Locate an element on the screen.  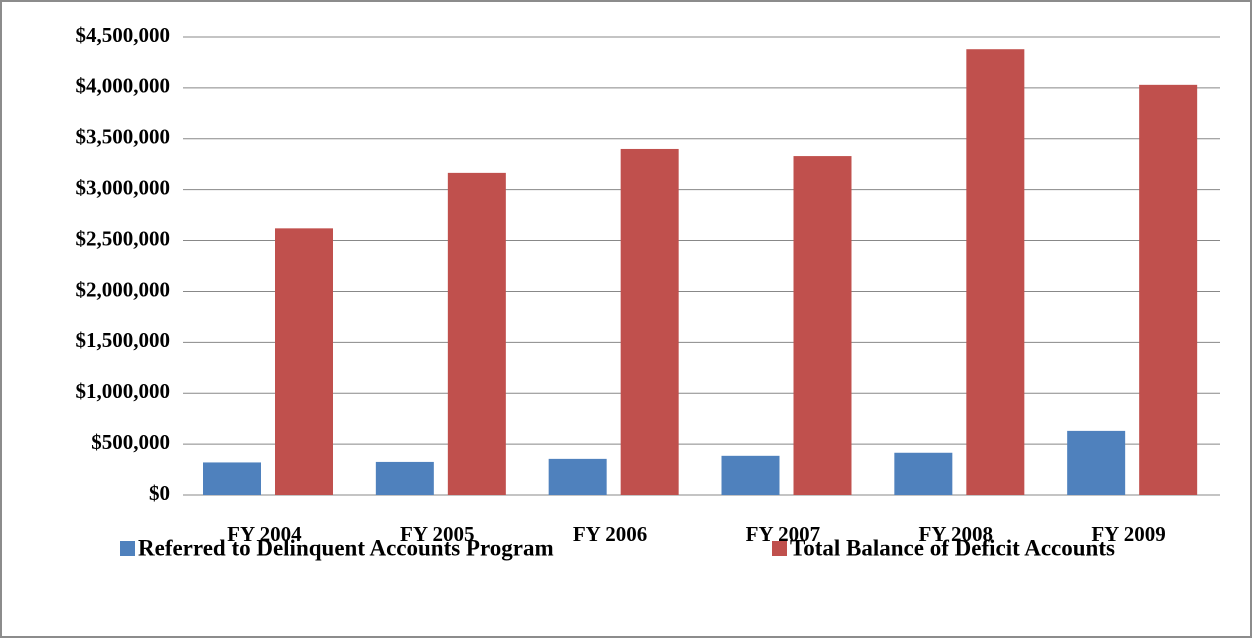
y-tick-label: $1,000,000 is located at coordinates (123, 391).